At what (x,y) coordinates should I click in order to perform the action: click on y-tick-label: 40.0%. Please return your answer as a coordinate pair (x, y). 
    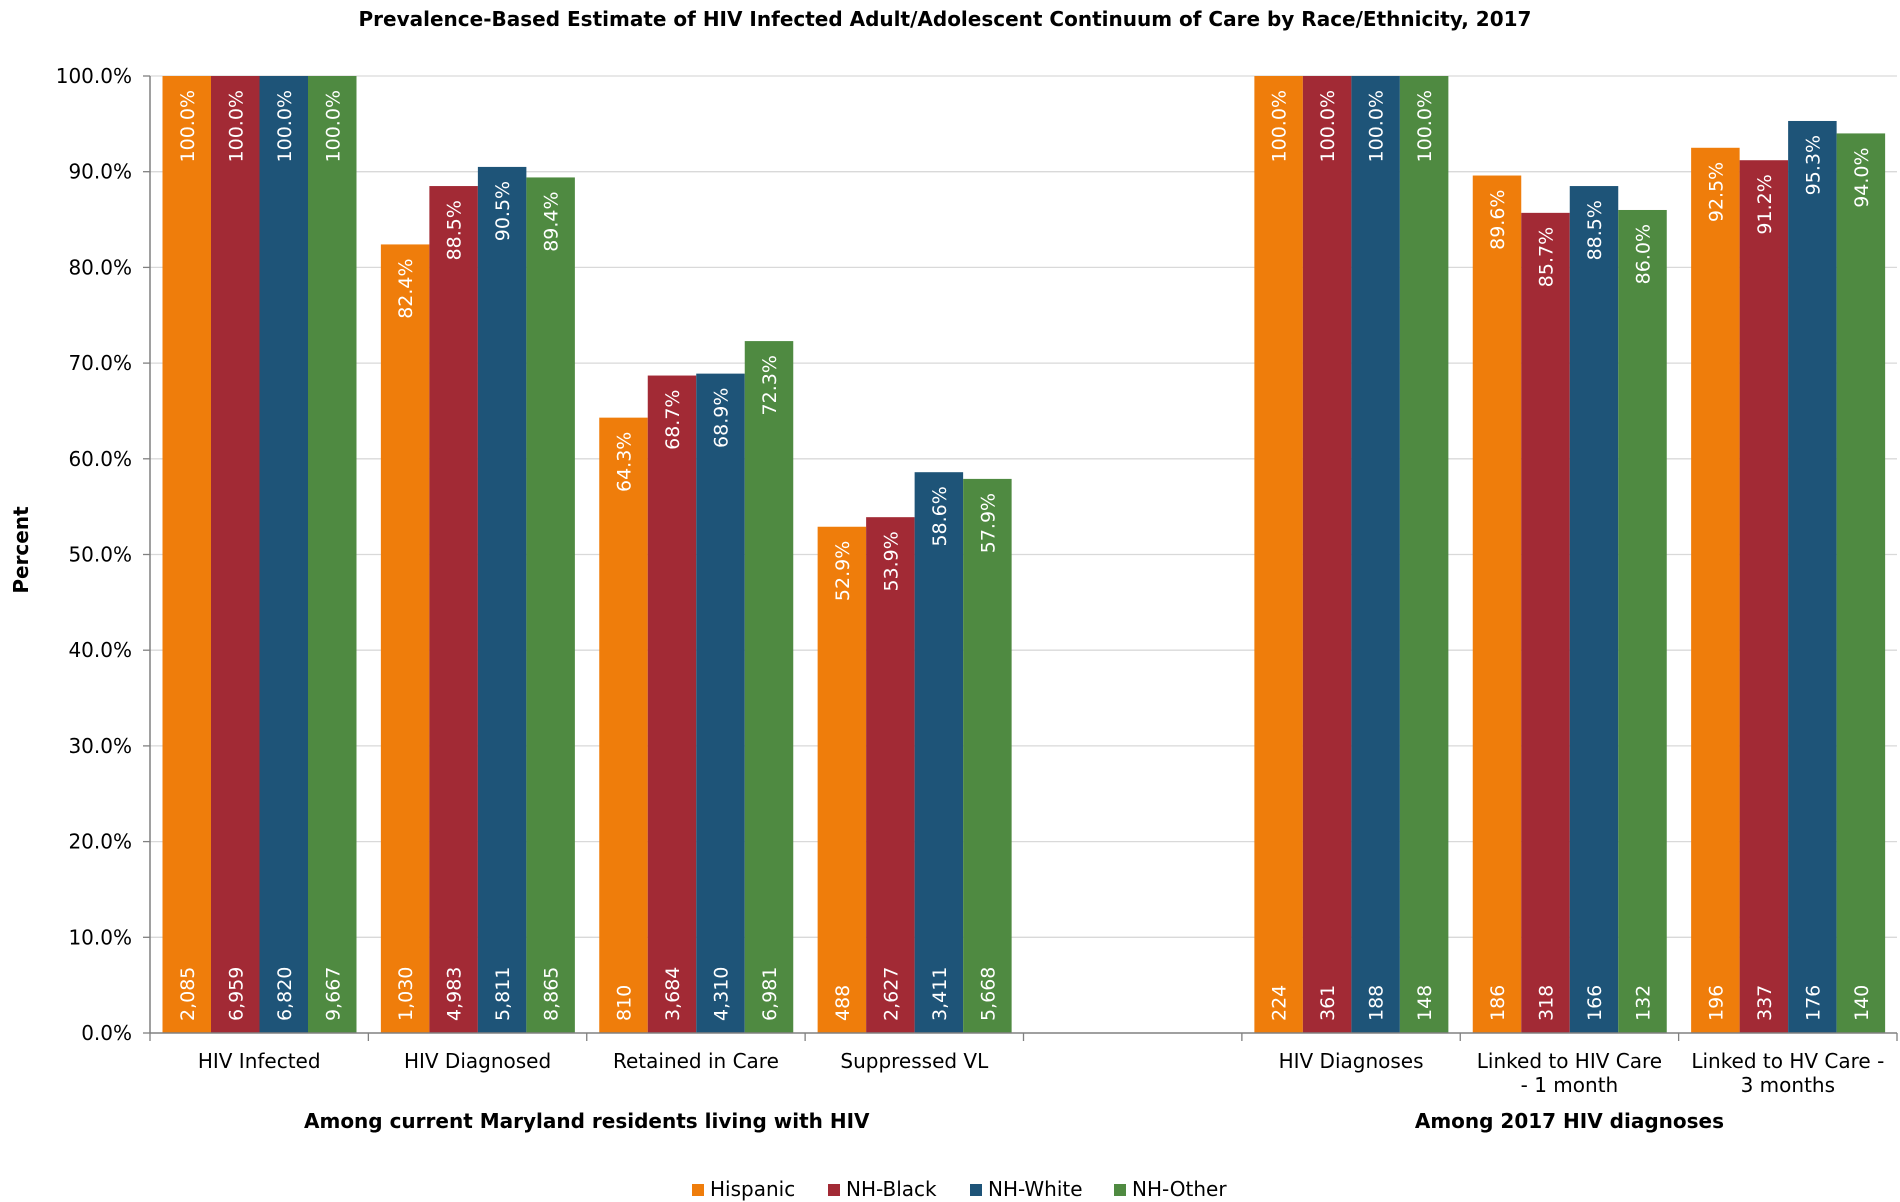
    Looking at the image, I should click on (100, 650).